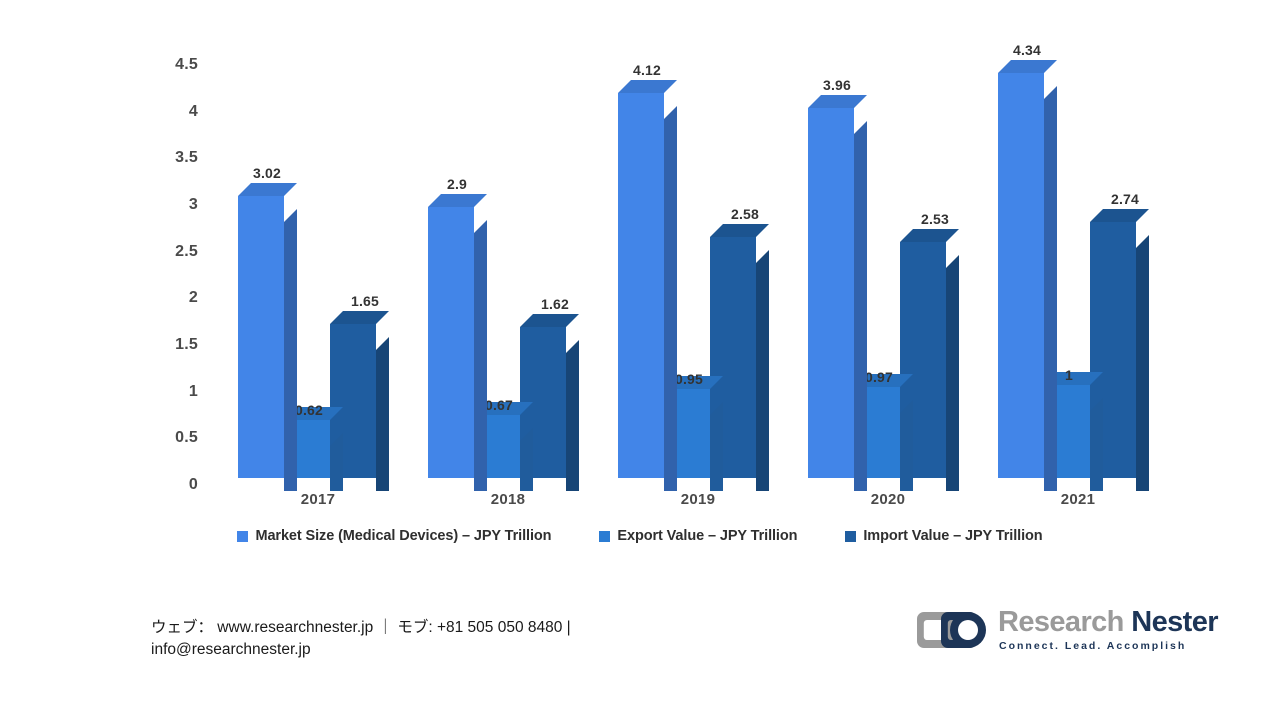  I want to click on y-axis-tick-label: 2.5, so click(186, 251).